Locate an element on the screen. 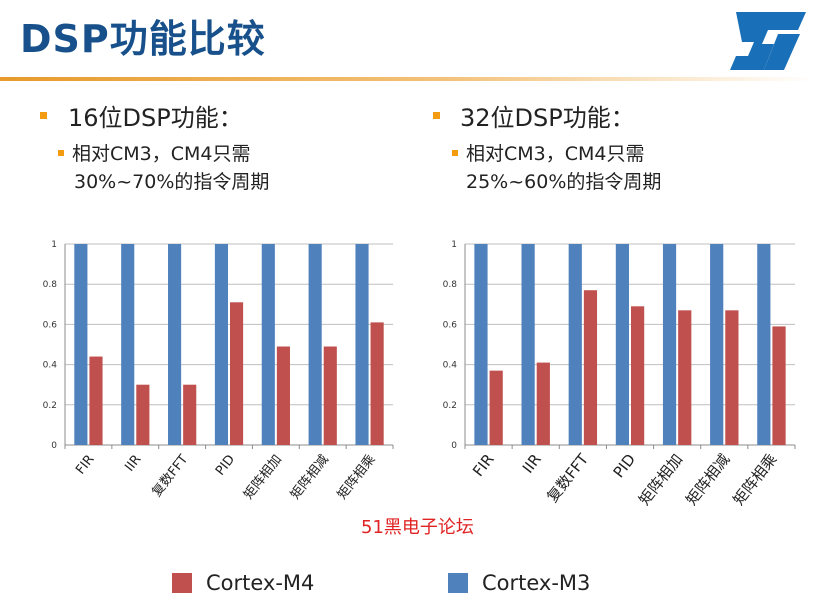  left-sub-line-2: 30%~70%的指令周期 is located at coordinates (172, 182).